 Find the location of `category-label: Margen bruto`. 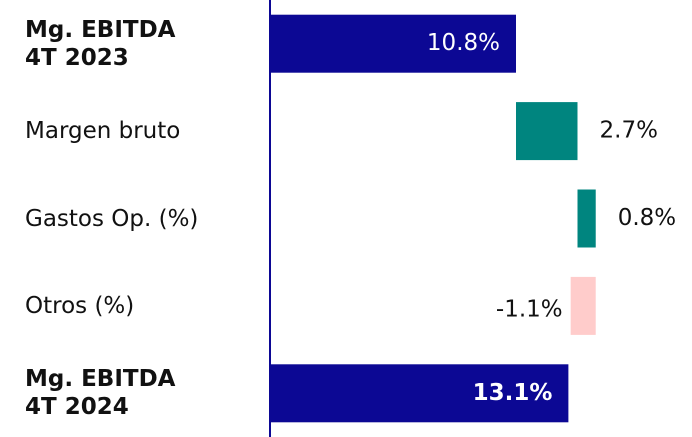

category-label: Margen bruto is located at coordinates (103, 131).